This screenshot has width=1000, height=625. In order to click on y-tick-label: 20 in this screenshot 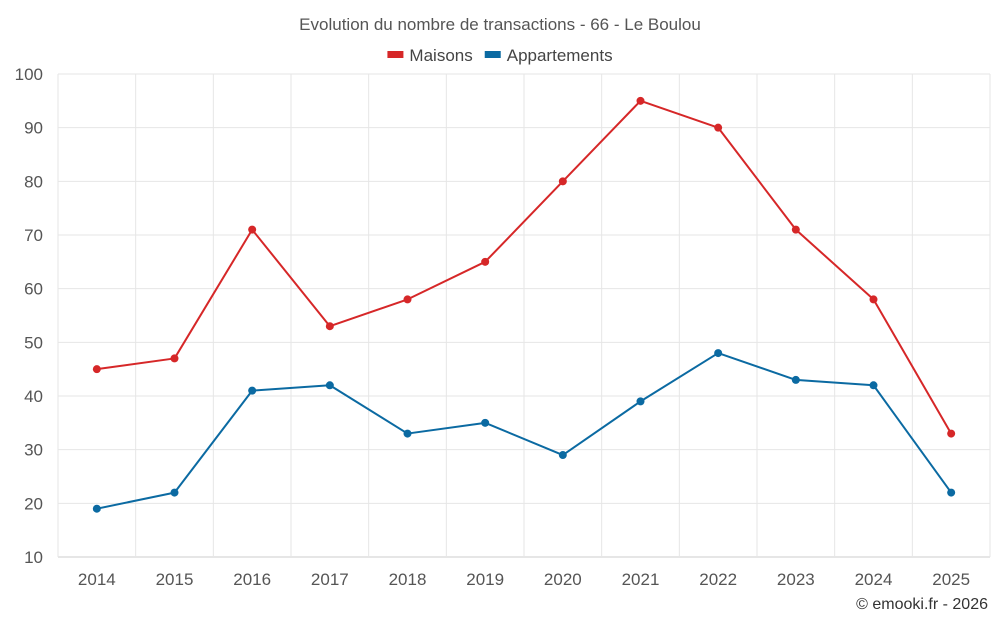, I will do `click(33, 503)`.